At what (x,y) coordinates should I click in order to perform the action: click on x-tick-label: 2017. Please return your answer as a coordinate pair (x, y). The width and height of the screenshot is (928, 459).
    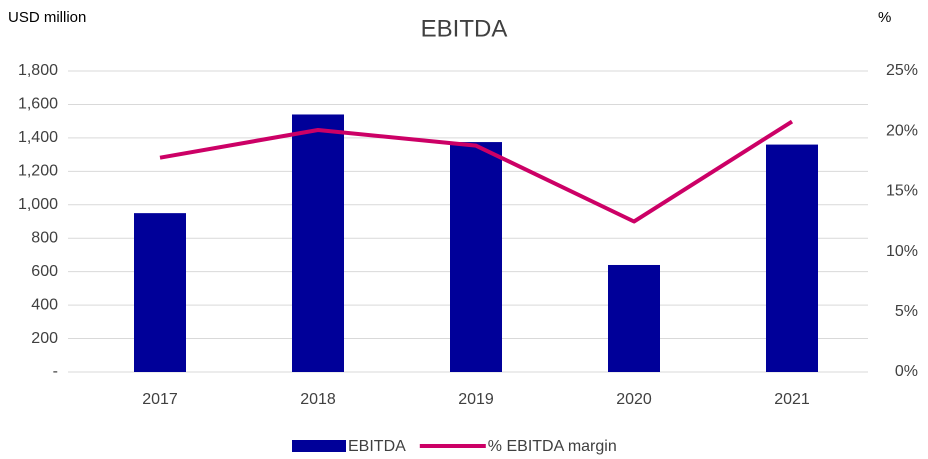
    Looking at the image, I should click on (160, 399).